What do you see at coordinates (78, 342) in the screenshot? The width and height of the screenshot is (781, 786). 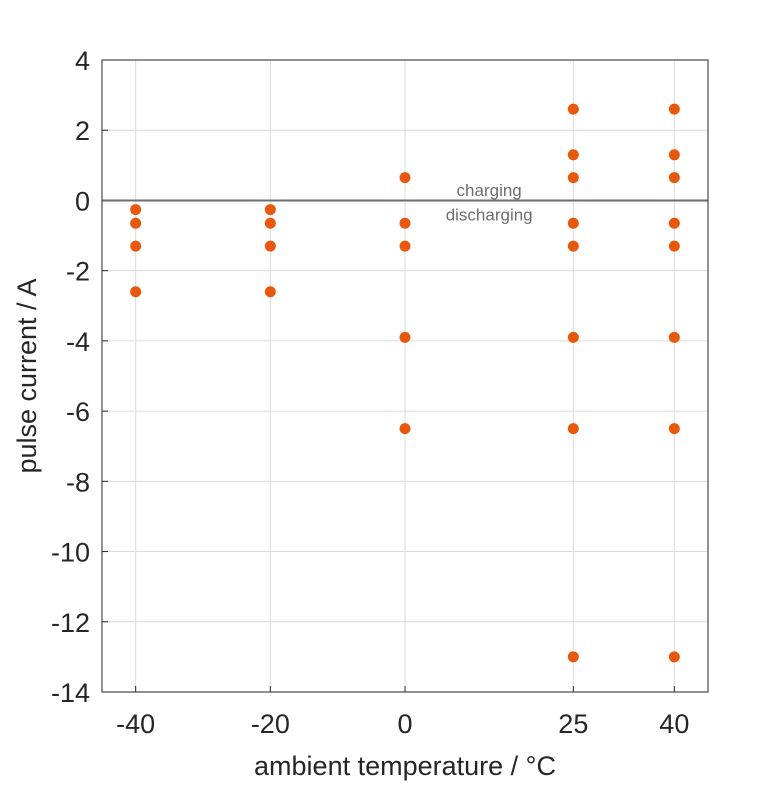 I see `y-tick-label: -4` at bounding box center [78, 342].